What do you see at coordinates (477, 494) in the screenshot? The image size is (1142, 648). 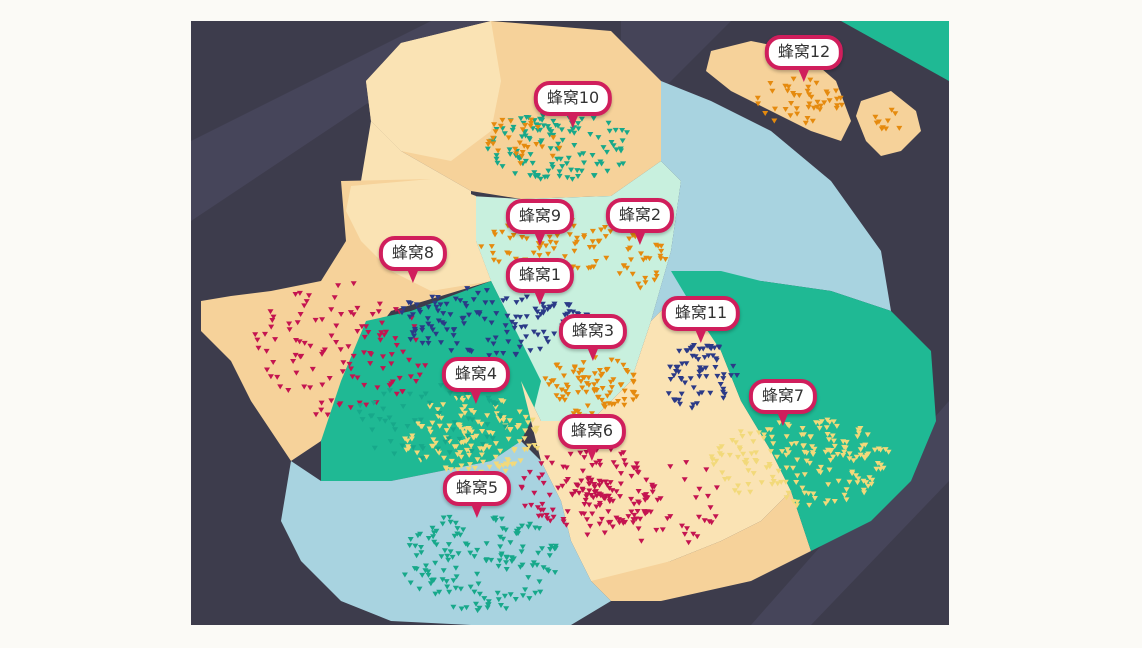 I see `hive-marker-5: 蜂窝5` at bounding box center [477, 494].